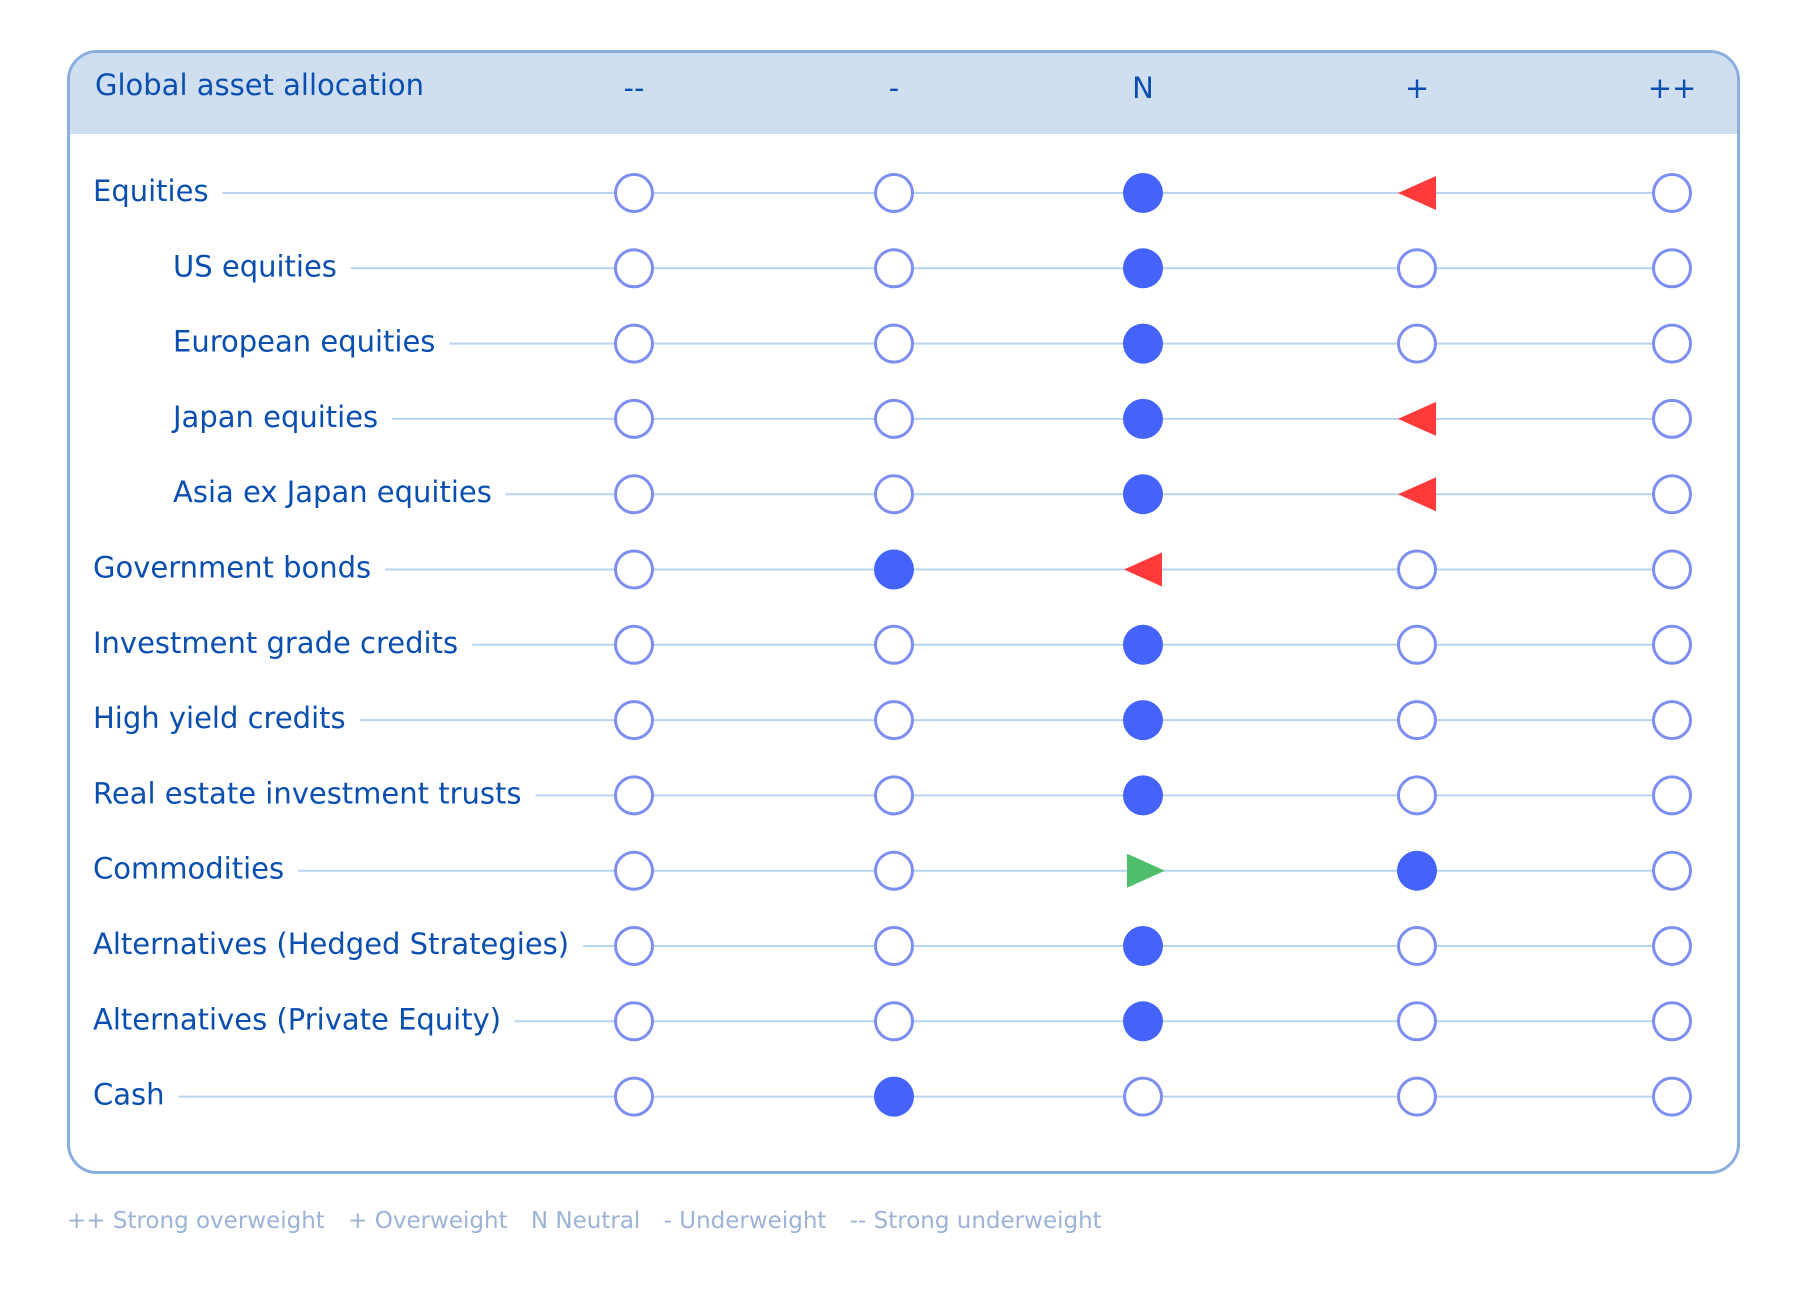 This screenshot has width=1800, height=1300. Describe the element at coordinates (1143, 569) in the screenshot. I see `trend-arrow-left-government-bonds` at that location.